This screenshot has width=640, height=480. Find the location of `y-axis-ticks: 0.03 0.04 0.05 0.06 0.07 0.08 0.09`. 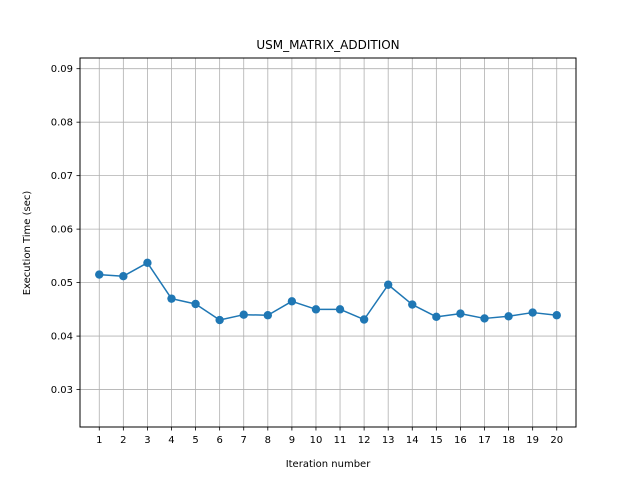

y-axis-ticks: 0.03 0.04 0.05 0.06 0.07 0.08 0.09 is located at coordinates (65, 230).